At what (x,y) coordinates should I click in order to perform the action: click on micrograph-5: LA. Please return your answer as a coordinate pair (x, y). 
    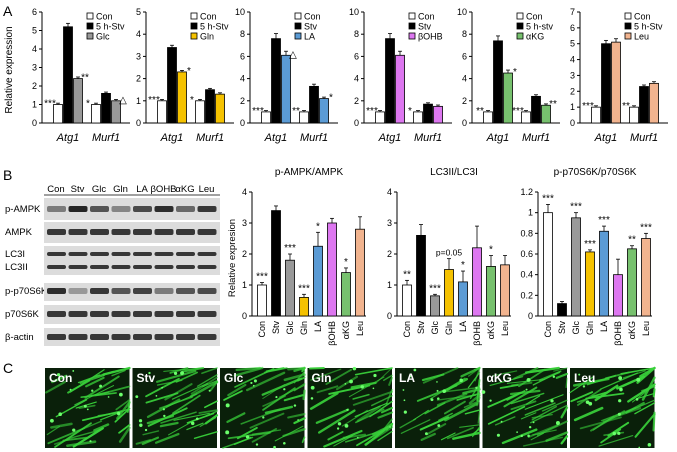
    Looking at the image, I should click on (438, 407).